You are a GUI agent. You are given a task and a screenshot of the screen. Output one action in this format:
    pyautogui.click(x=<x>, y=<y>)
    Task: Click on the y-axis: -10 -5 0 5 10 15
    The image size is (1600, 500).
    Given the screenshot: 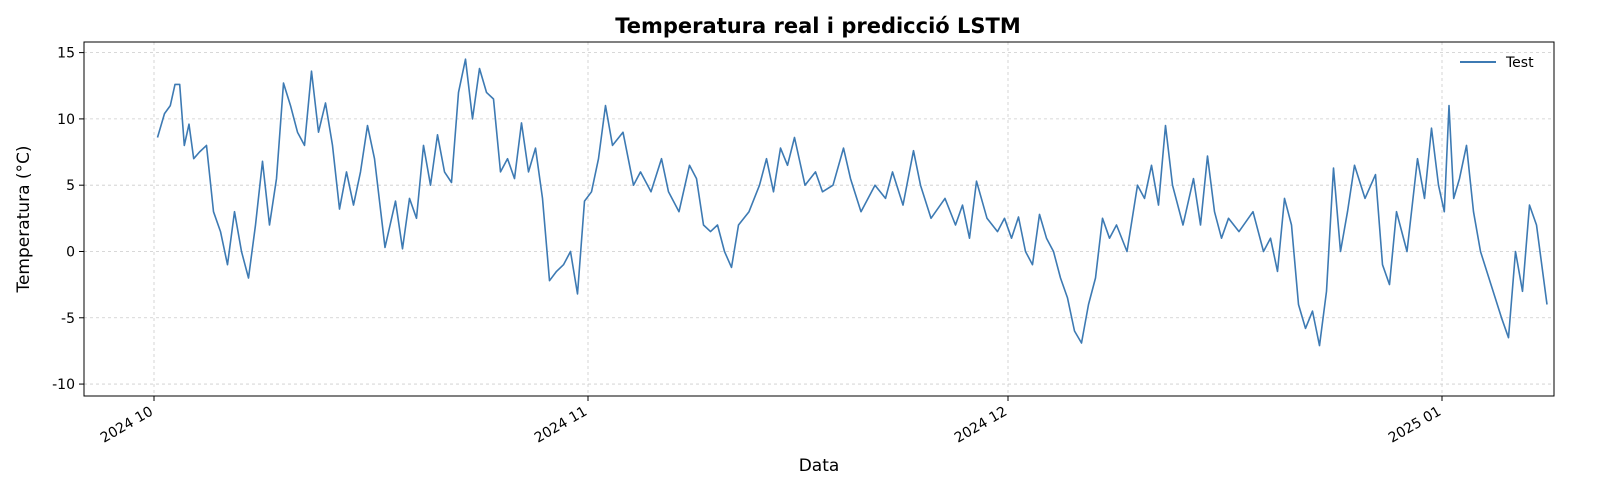 What is the action you would take?
    pyautogui.click(x=68, y=219)
    